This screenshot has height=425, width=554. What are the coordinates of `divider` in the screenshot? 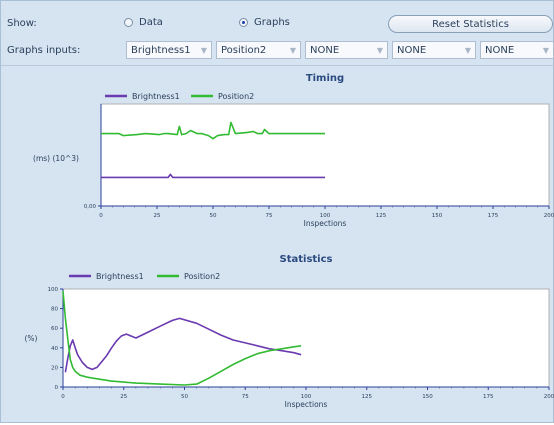 It's located at (277, 65).